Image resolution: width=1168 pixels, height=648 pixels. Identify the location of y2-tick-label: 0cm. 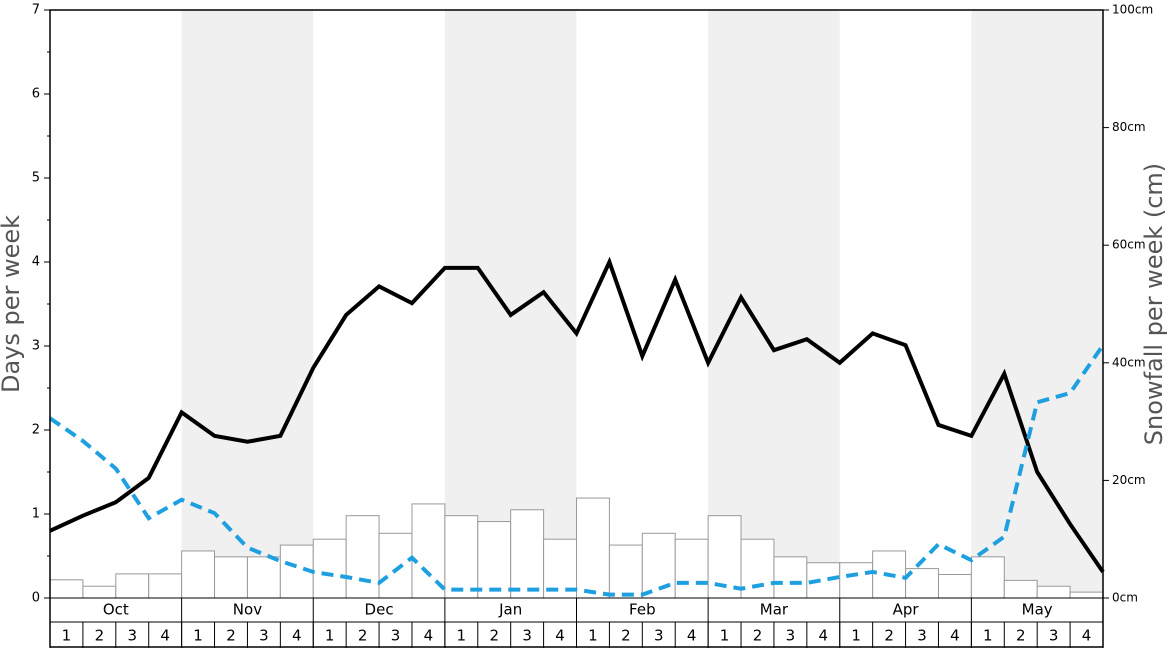
(1125, 598).